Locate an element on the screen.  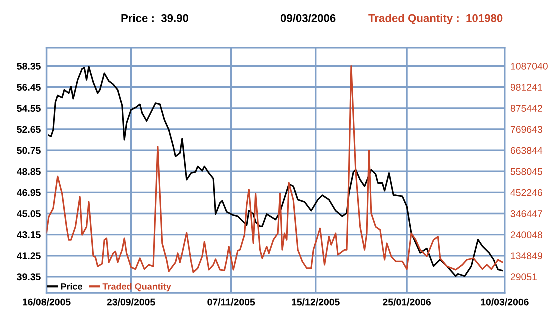
x-tick-label: 25/01/2006 is located at coordinates (407, 302).